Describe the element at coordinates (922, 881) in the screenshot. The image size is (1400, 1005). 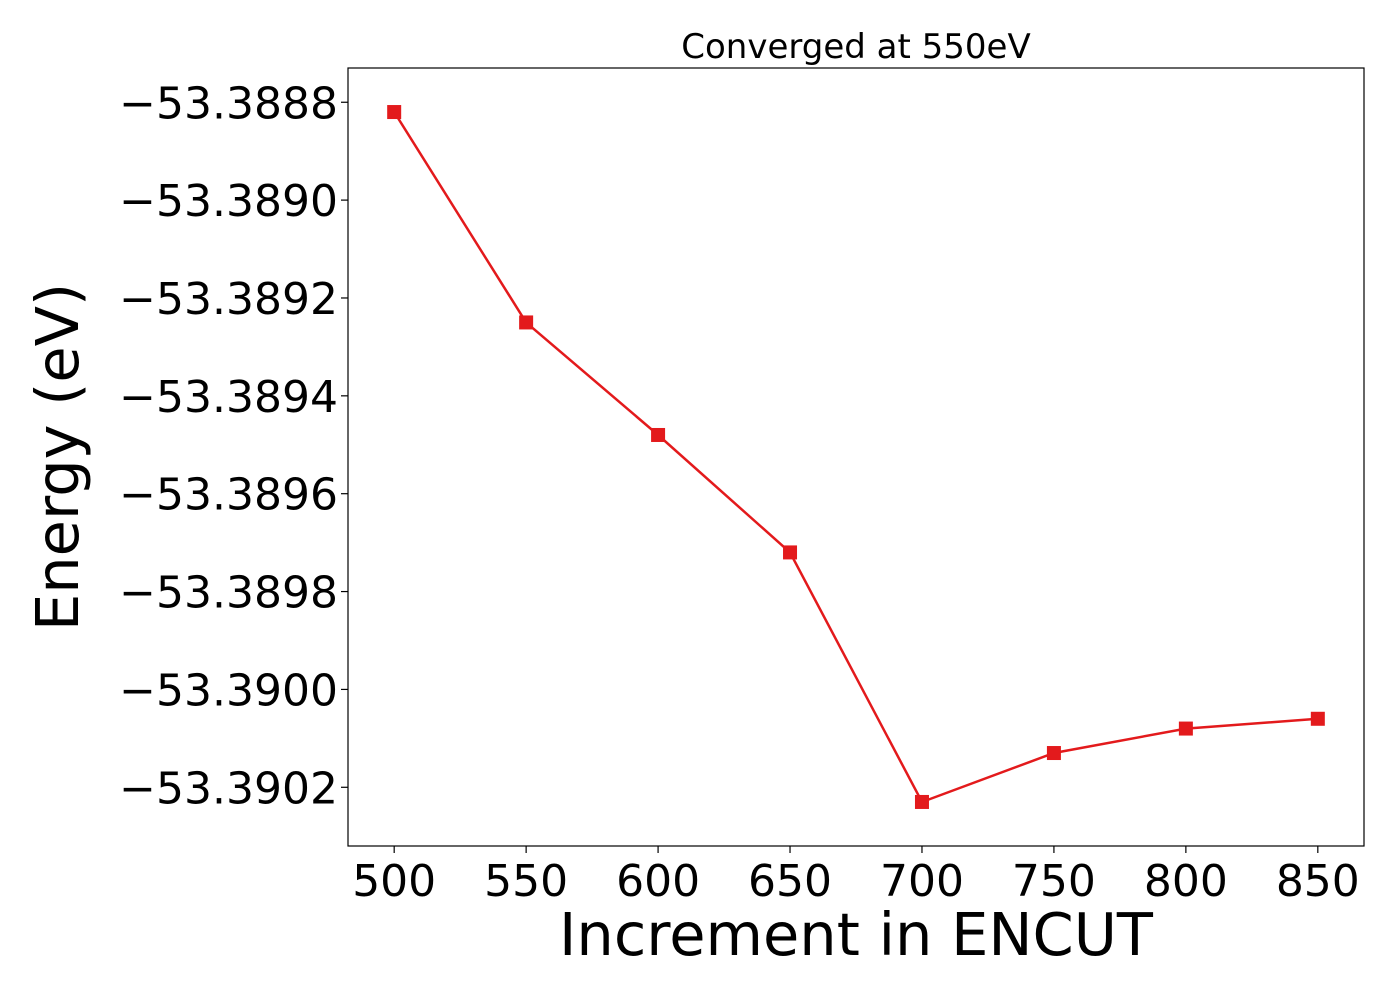
I see `x-tick-label: 700` at that location.